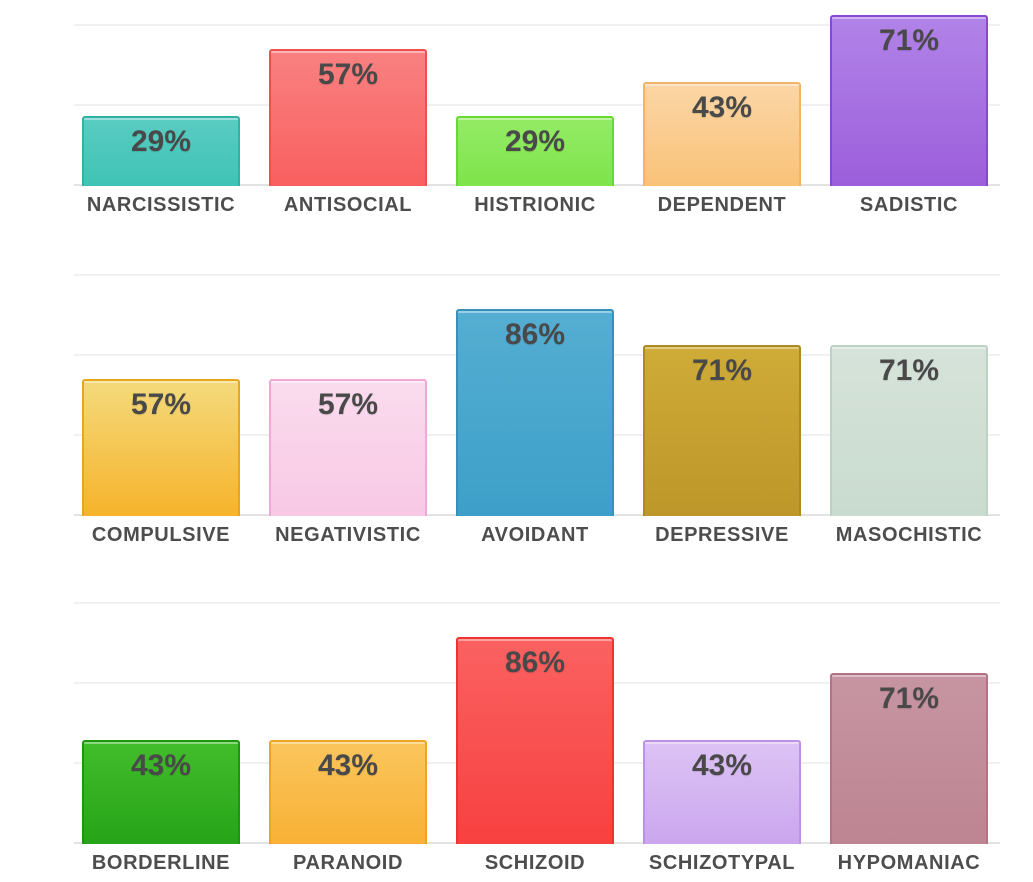  What do you see at coordinates (909, 535) in the screenshot?
I see `category-label-masochistic: MASOCHISTIC` at bounding box center [909, 535].